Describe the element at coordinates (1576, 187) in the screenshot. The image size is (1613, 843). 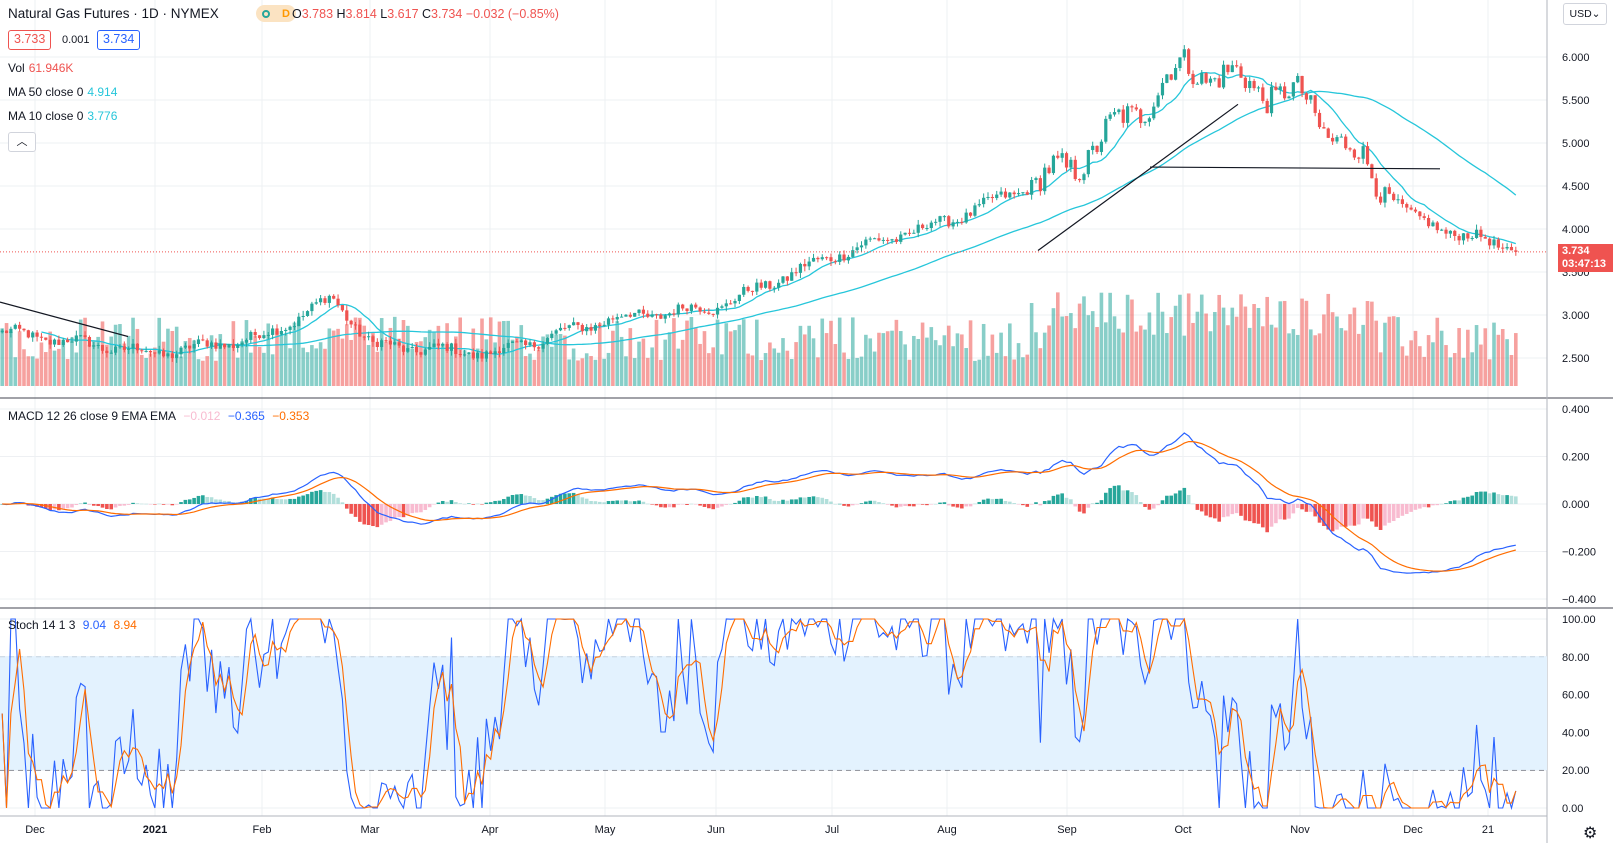
I see `price-tick-label: 4.500` at that location.